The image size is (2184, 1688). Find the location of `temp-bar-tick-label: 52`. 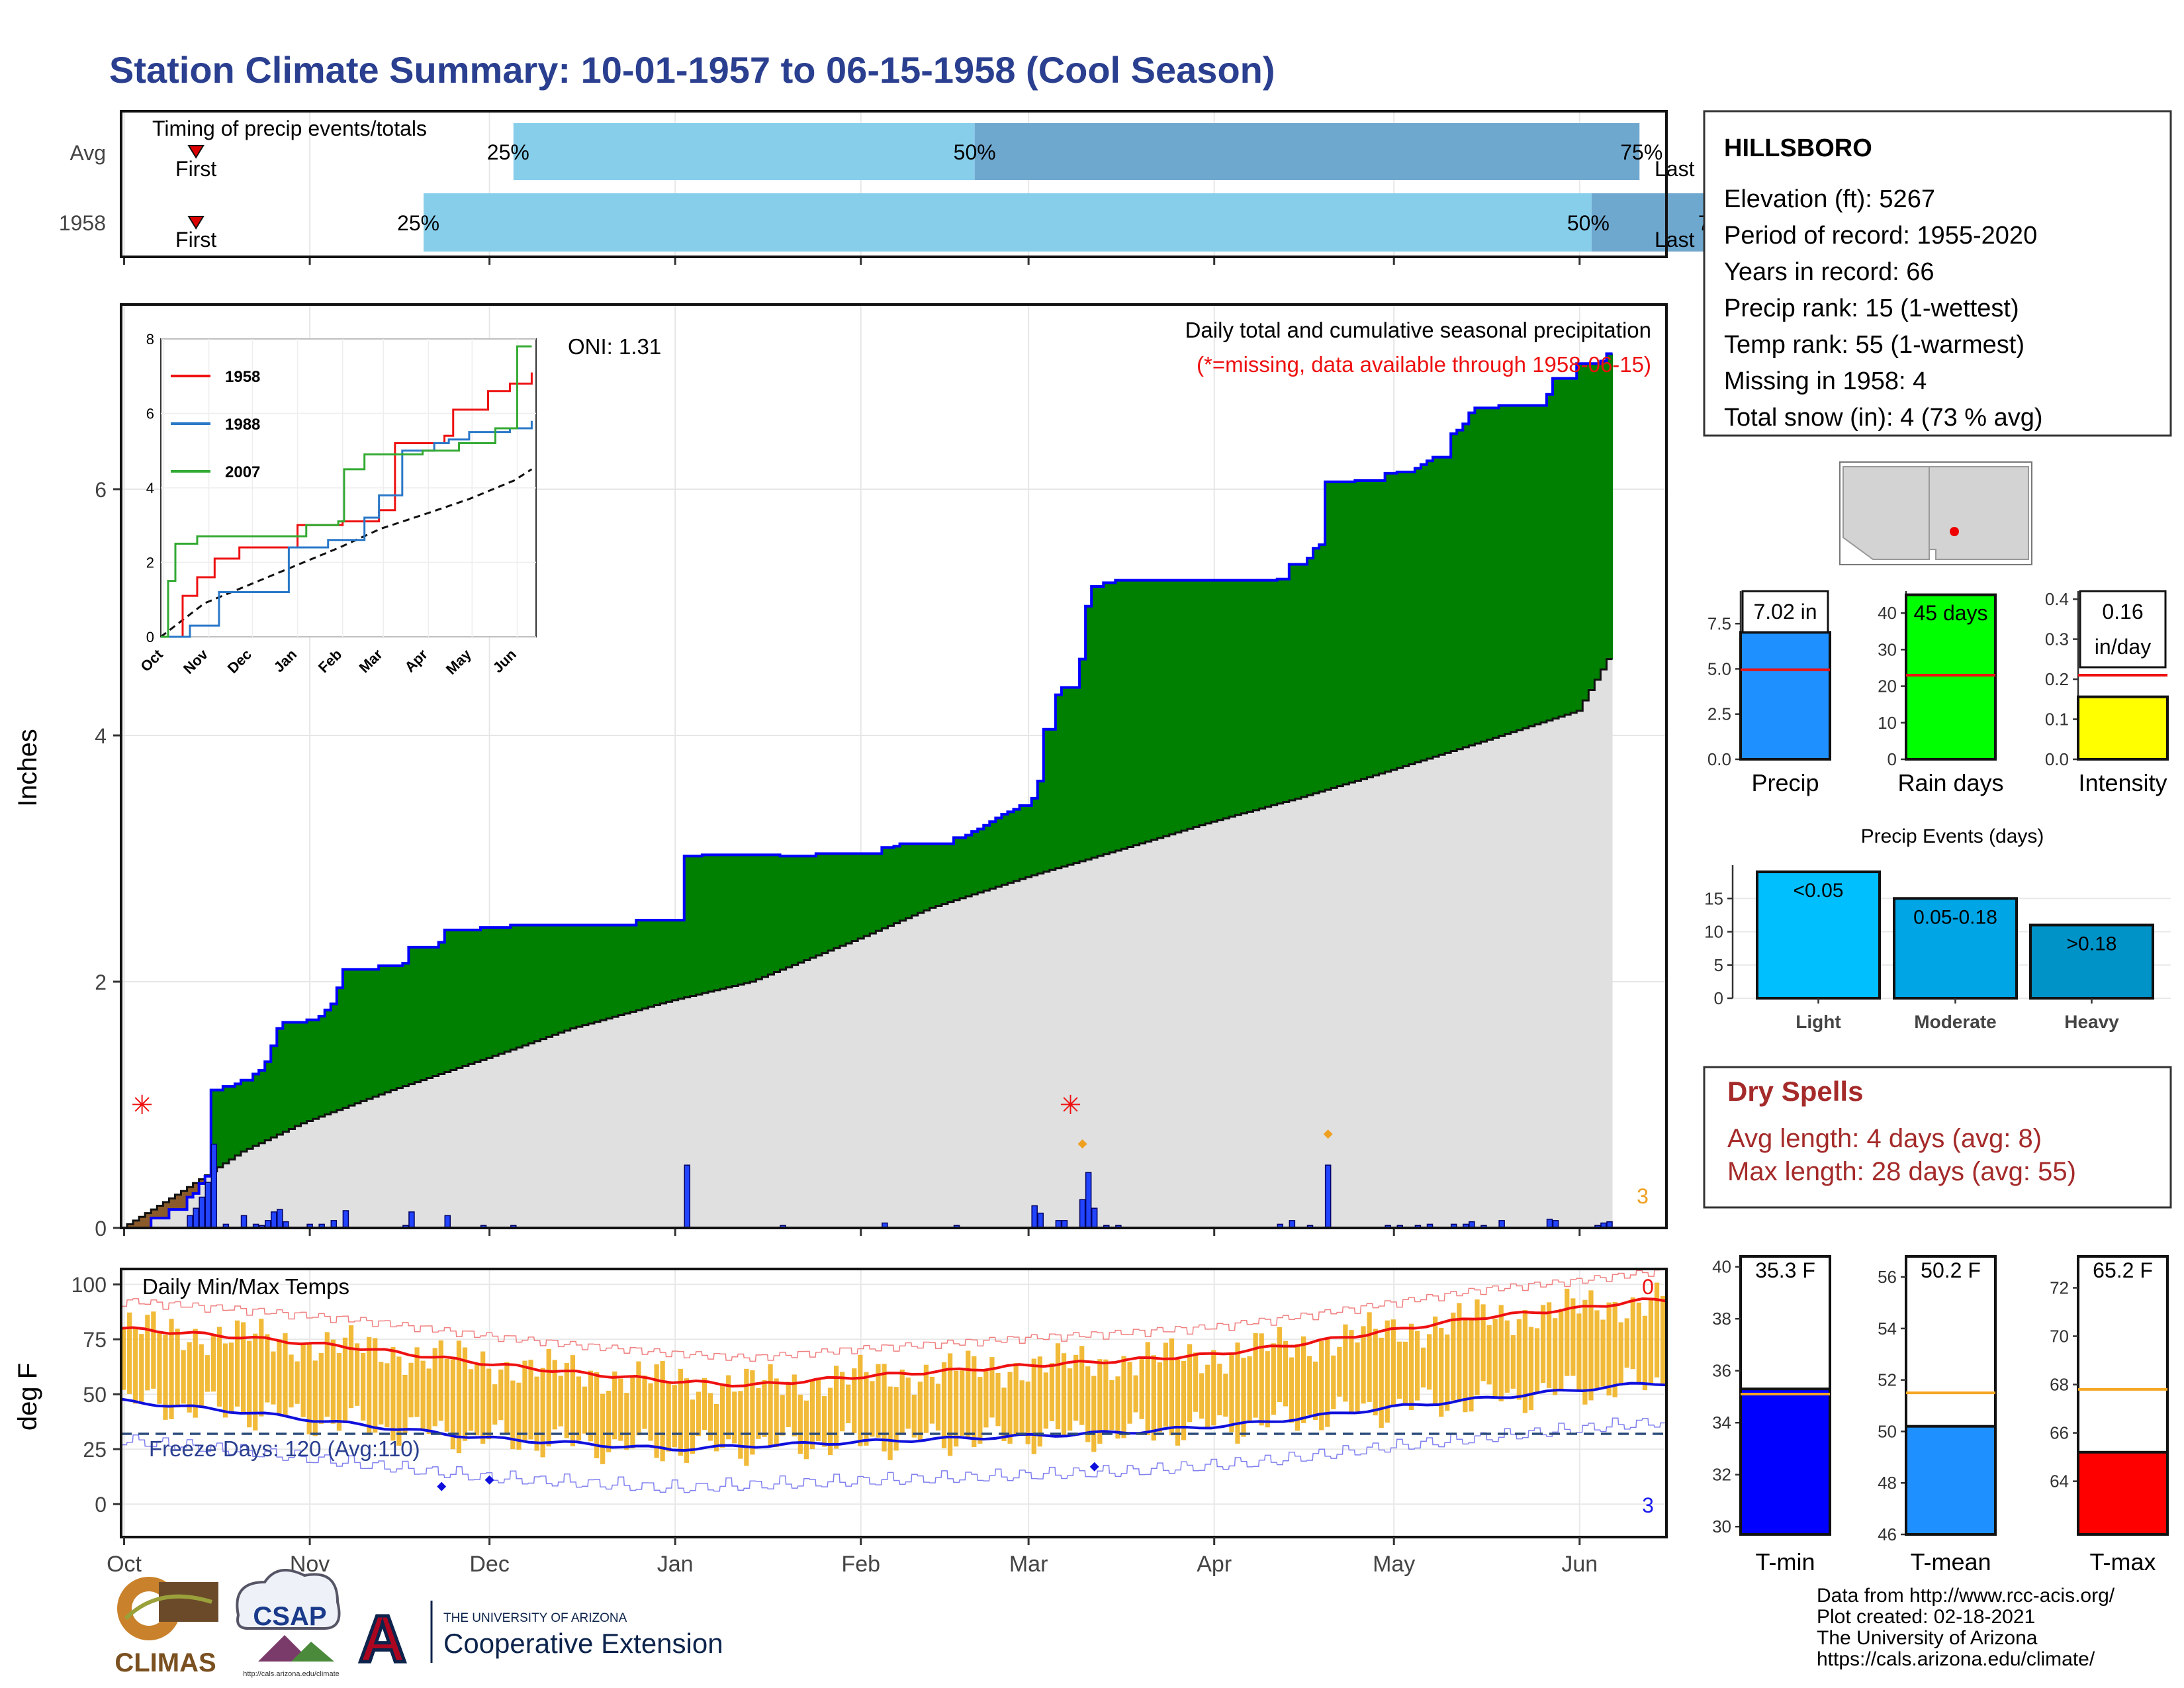

temp-bar-tick-label: 52 is located at coordinates (1888, 1380).